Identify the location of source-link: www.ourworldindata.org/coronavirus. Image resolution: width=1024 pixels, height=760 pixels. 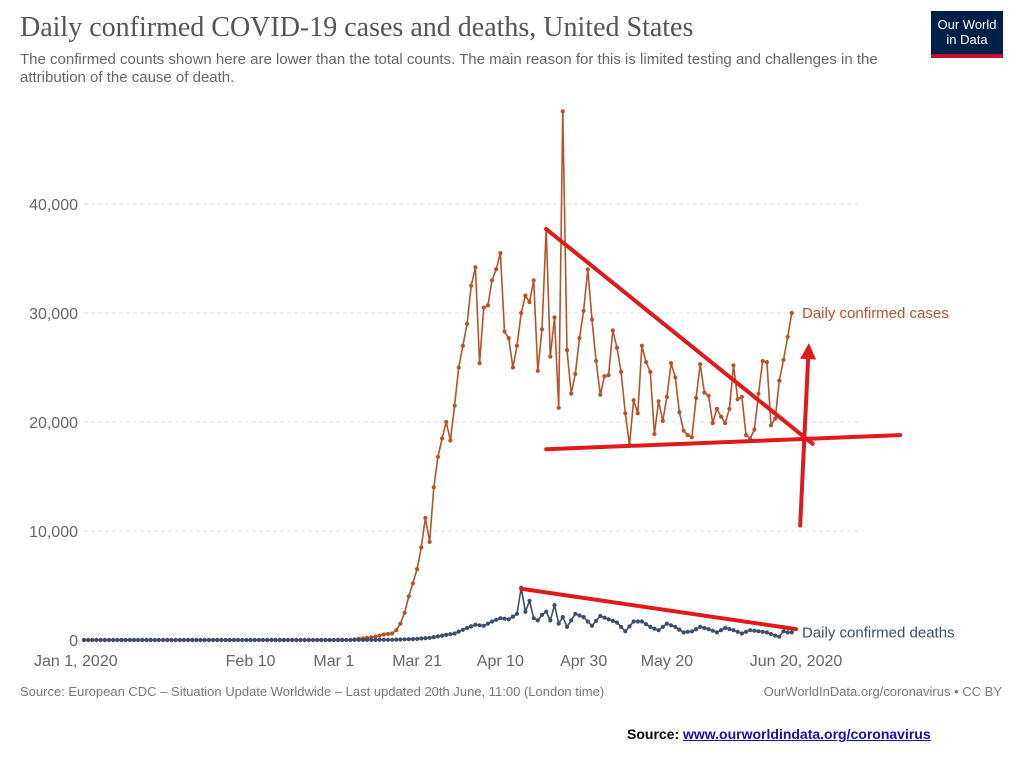
(807, 734).